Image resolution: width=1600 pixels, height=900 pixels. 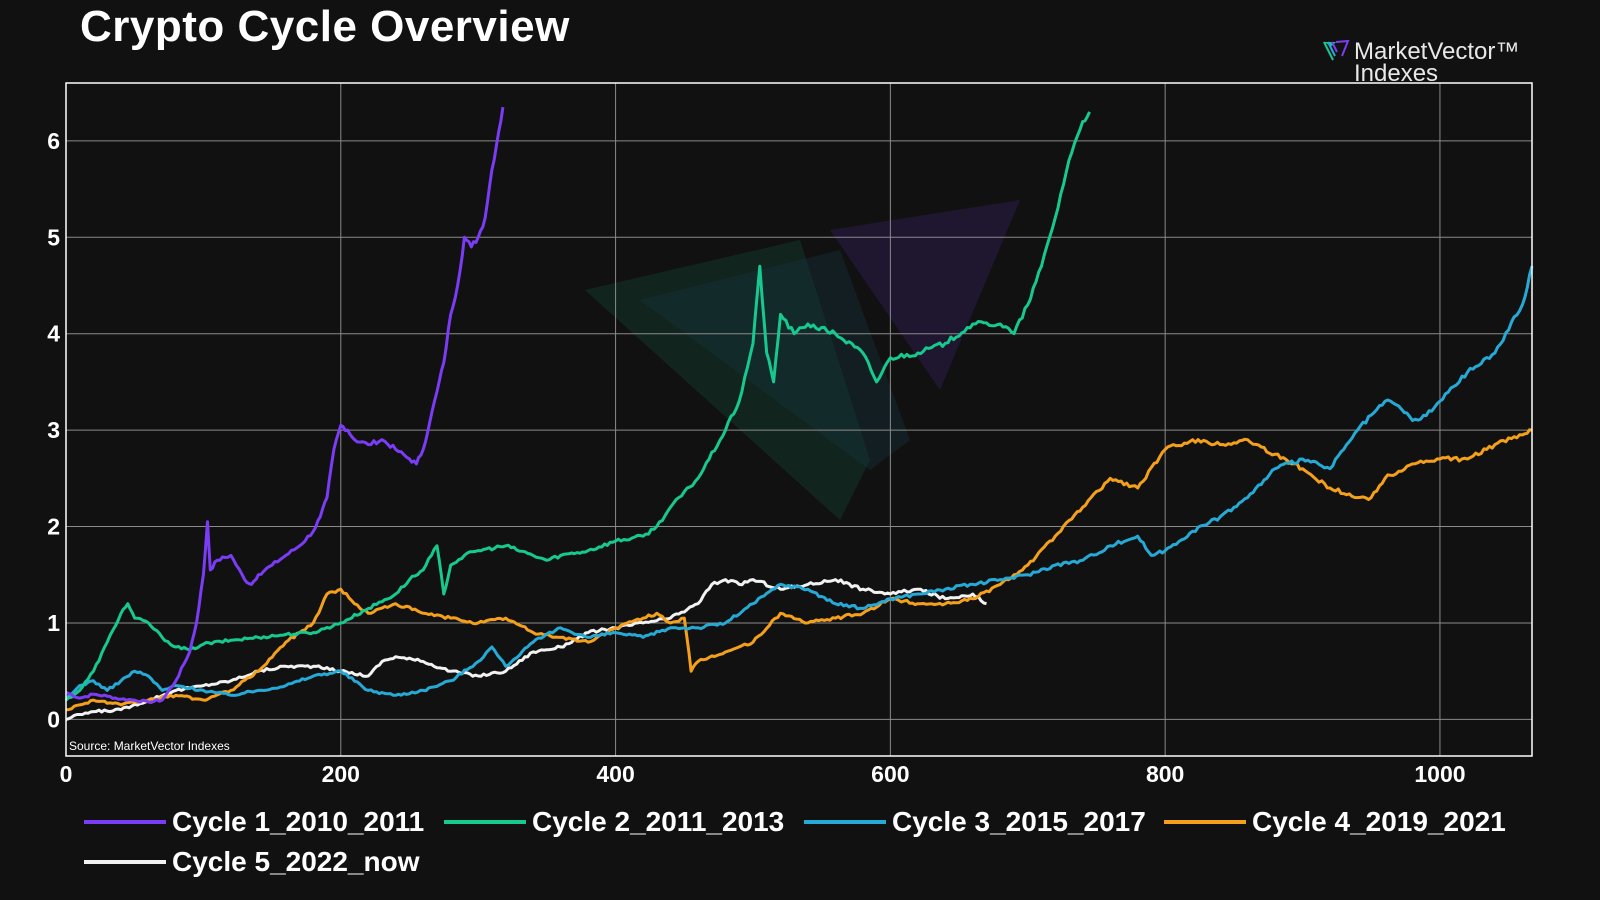 What do you see at coordinates (802, 360) in the screenshot?
I see `watermark-logo` at bounding box center [802, 360].